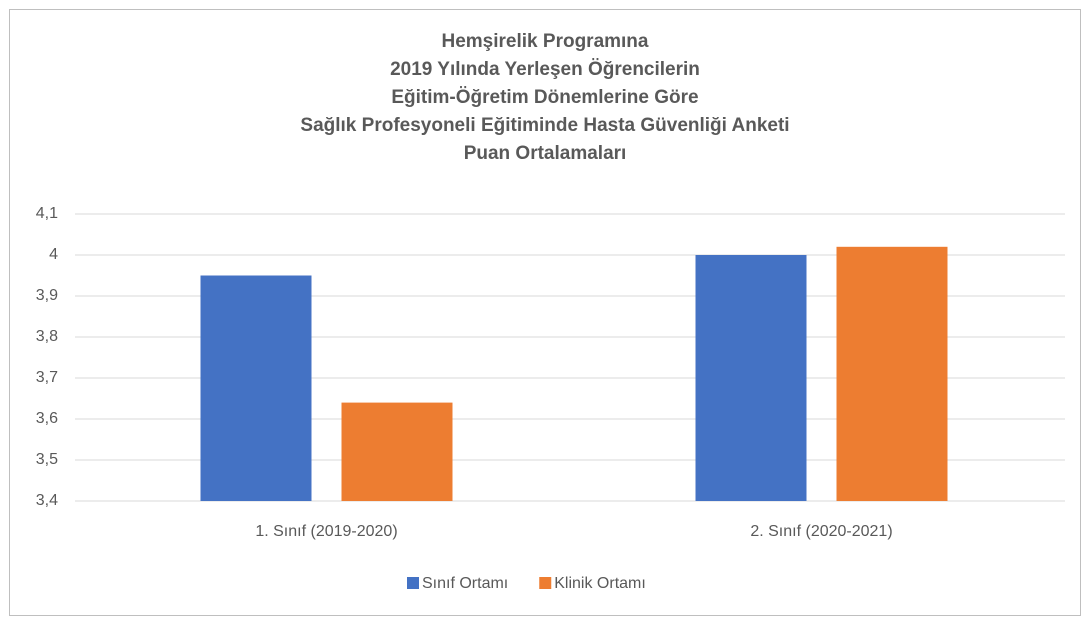 The height and width of the screenshot is (626, 1091). Describe the element at coordinates (465, 583) in the screenshot. I see `legend-label: Sınıf Ortamı` at that location.